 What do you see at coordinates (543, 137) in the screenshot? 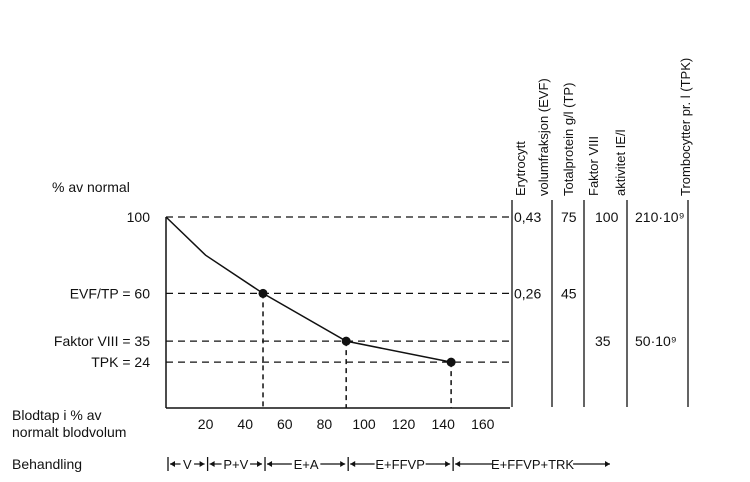
I see `column-header: volumfraksjon (EVF)` at bounding box center [543, 137].